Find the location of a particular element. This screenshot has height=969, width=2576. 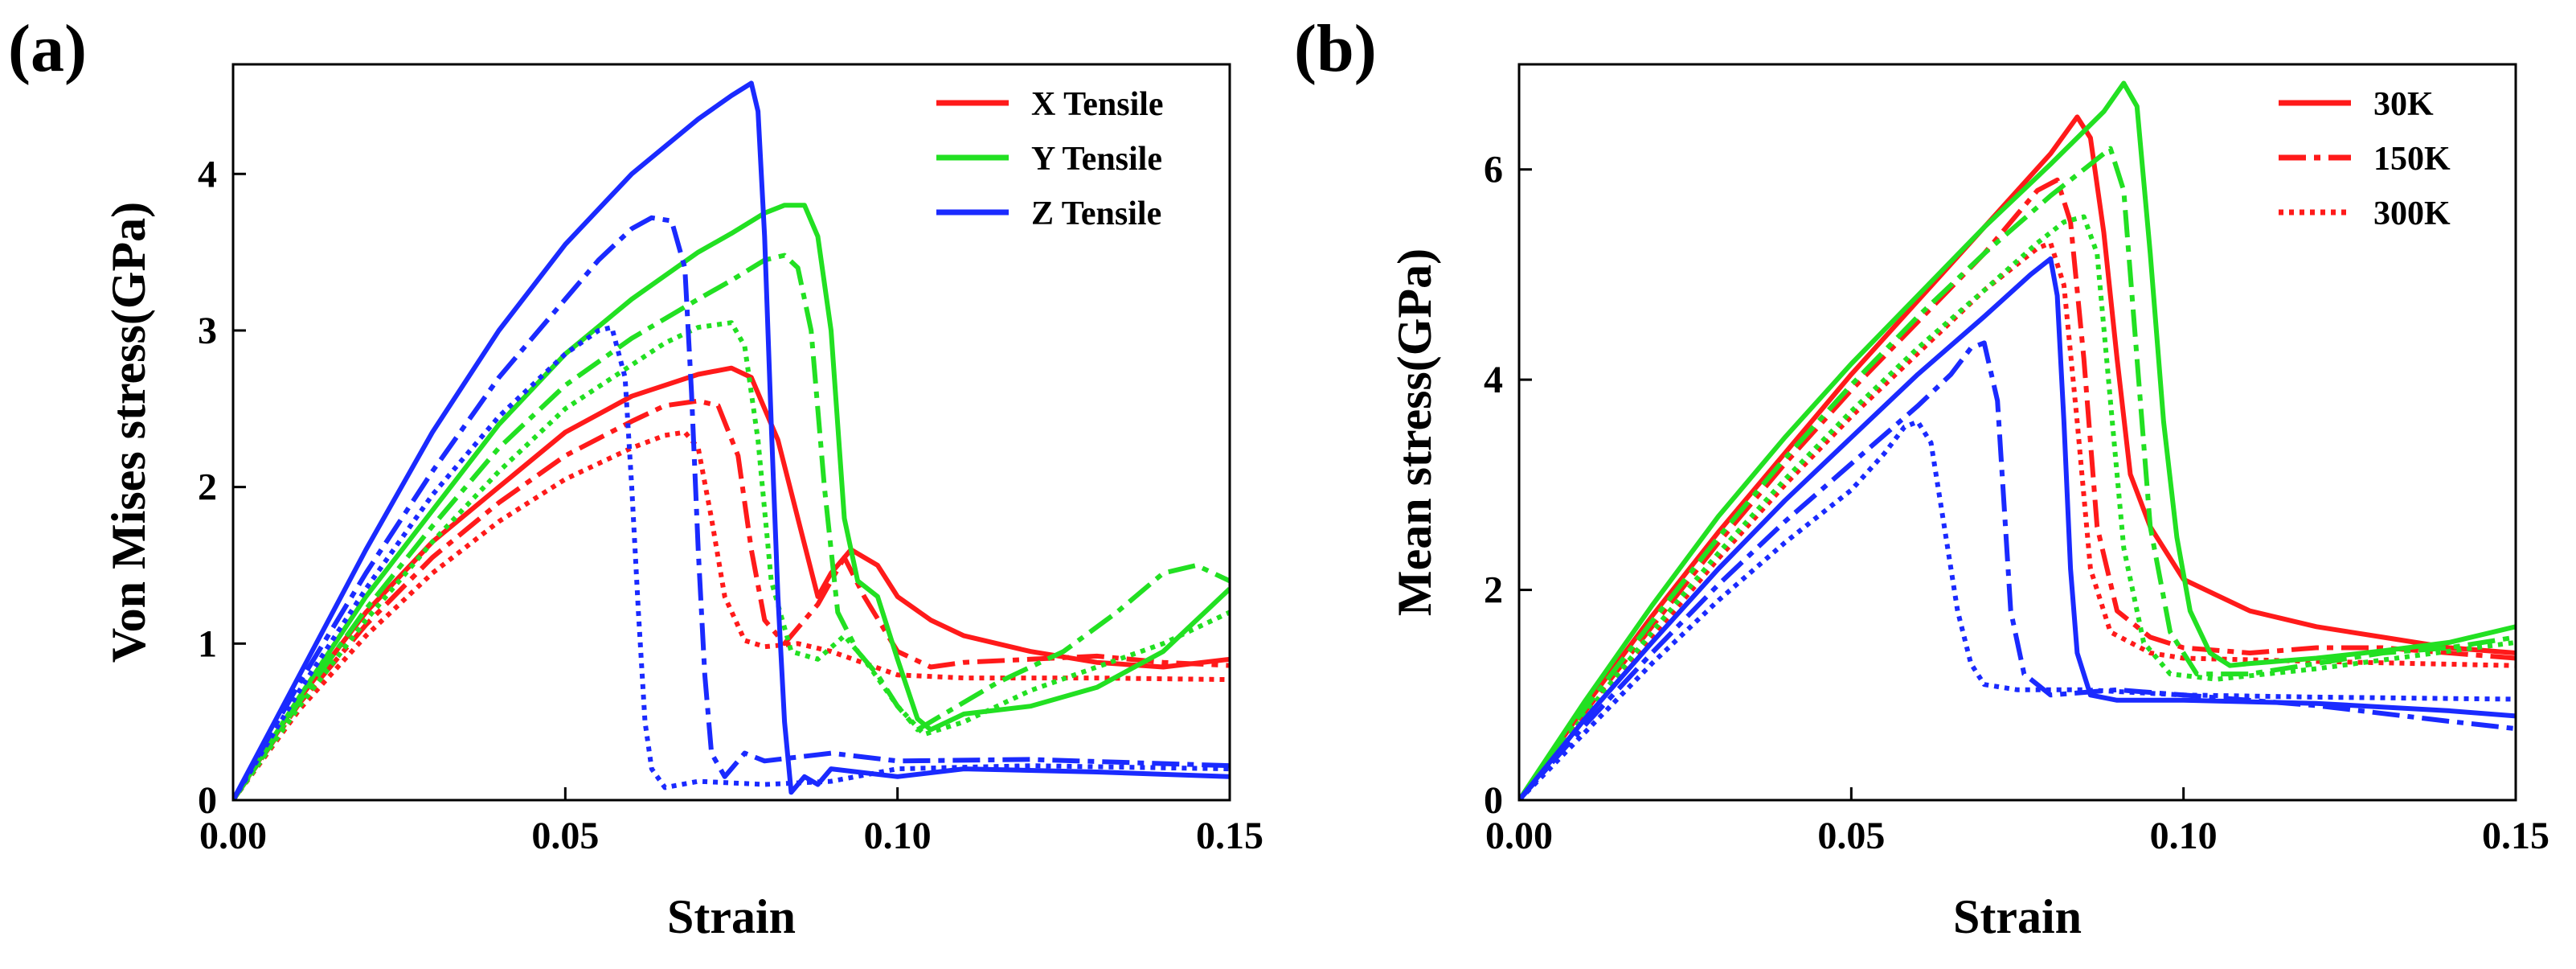

y-tick-label-a: 0 is located at coordinates (207, 801).